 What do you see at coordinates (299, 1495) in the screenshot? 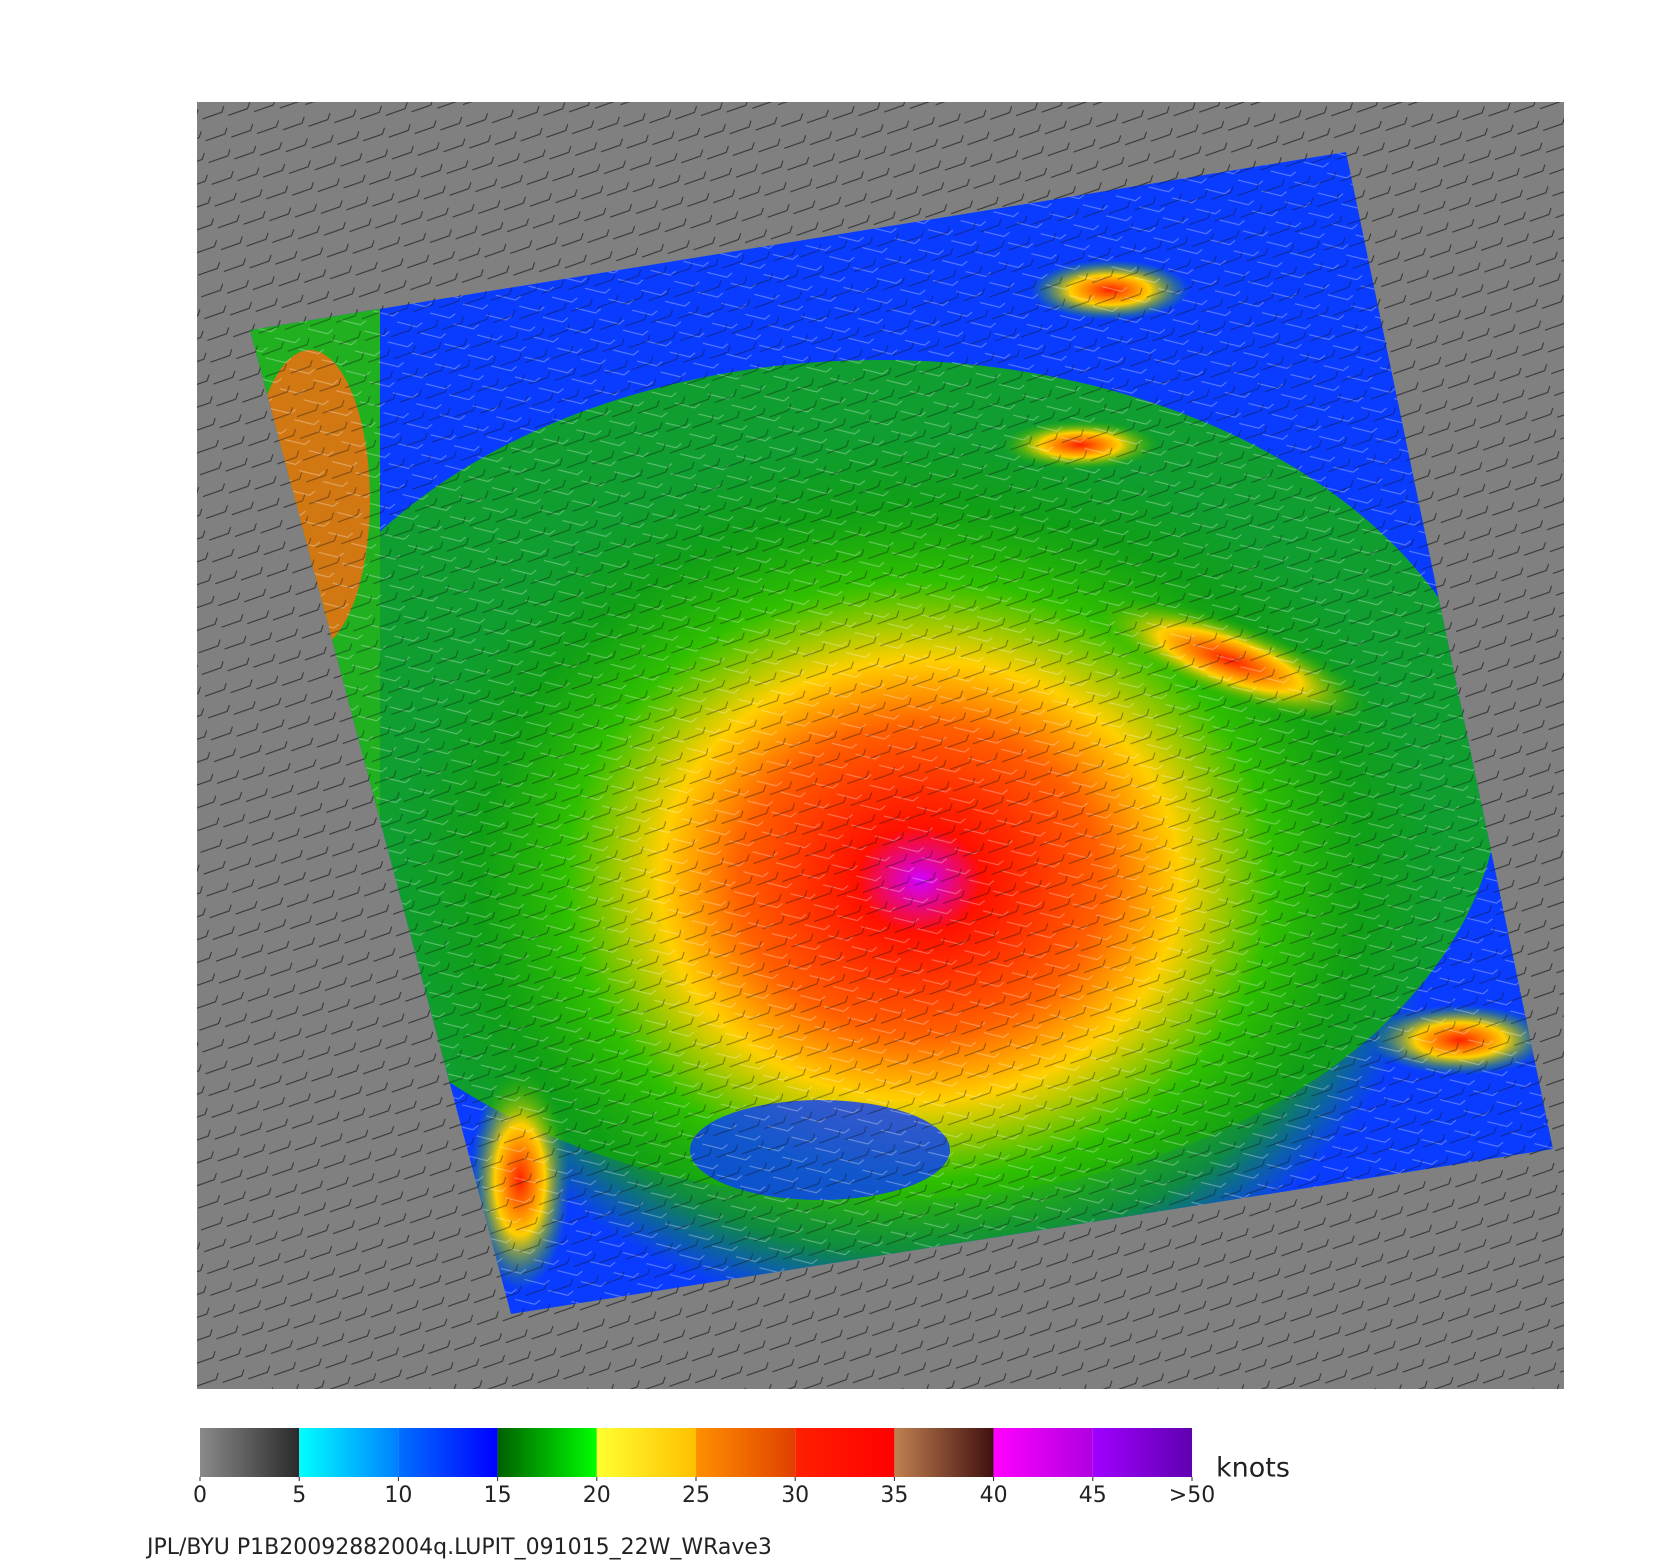
I see `colorbar-tick-label: 5` at bounding box center [299, 1495].